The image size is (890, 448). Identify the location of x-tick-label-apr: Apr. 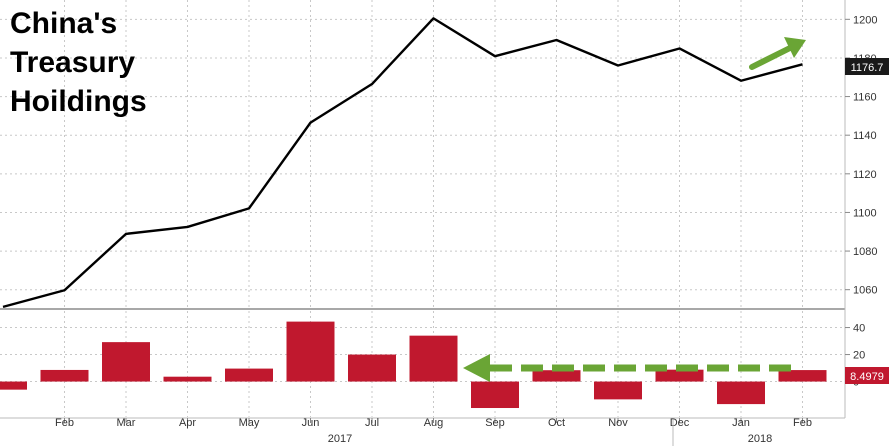
(187, 423).